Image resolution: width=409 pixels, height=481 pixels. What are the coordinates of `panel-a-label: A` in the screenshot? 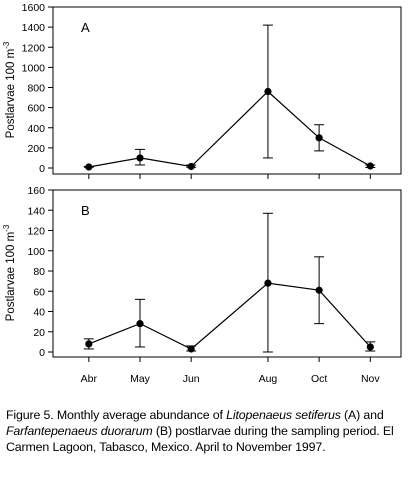 It's located at (85, 27).